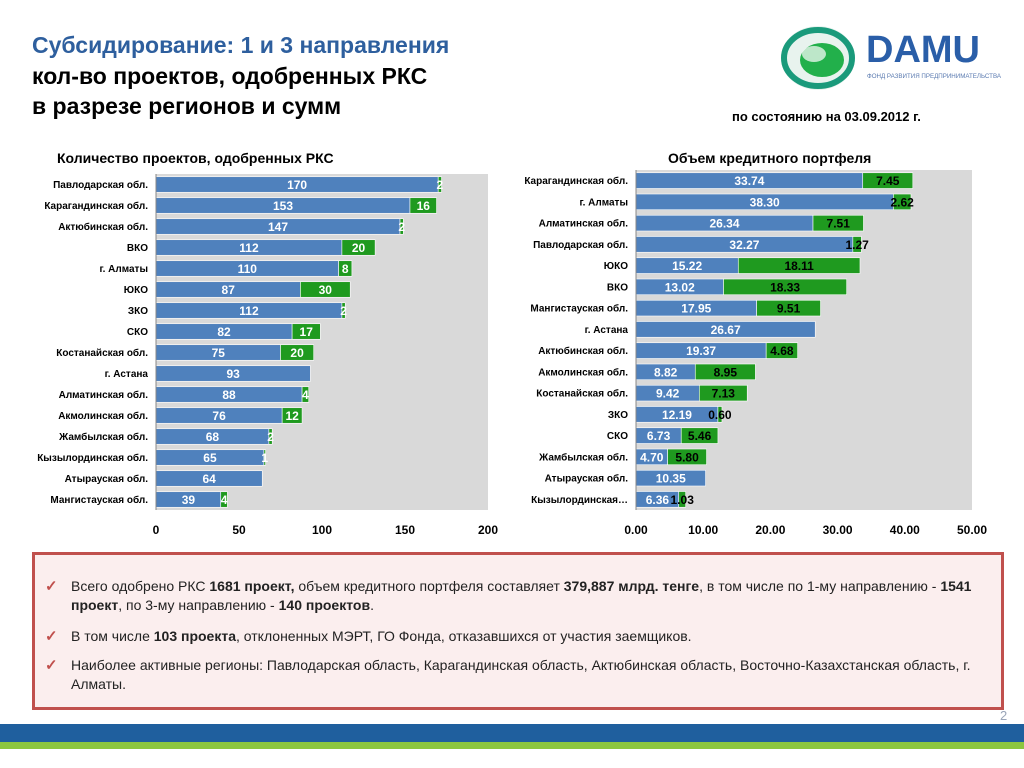 Image resolution: width=1024 pixels, height=768 pixels. I want to click on bar-value-label: 153, so click(283, 206).